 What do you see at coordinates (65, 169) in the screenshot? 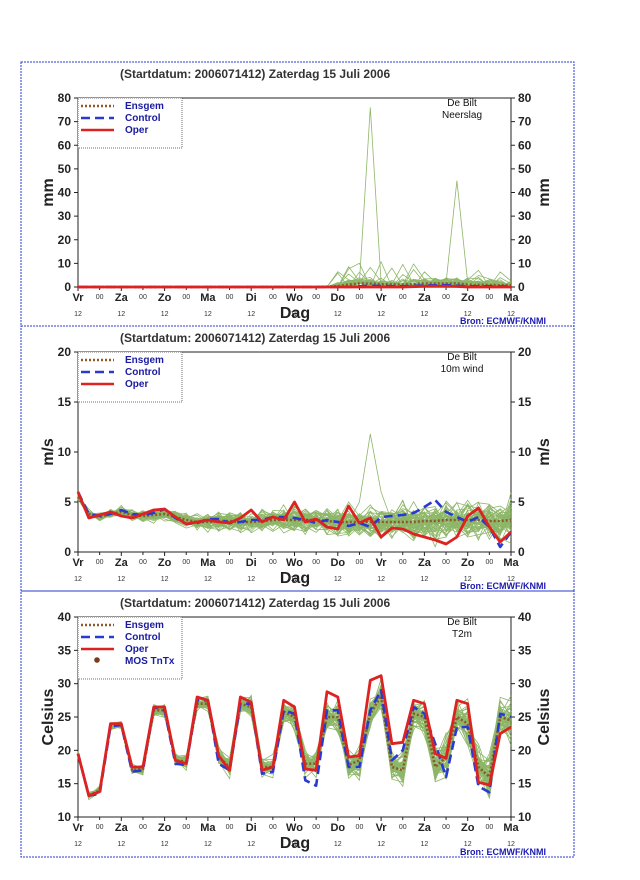
I see `y-tick-label-left: 50` at bounding box center [65, 169].